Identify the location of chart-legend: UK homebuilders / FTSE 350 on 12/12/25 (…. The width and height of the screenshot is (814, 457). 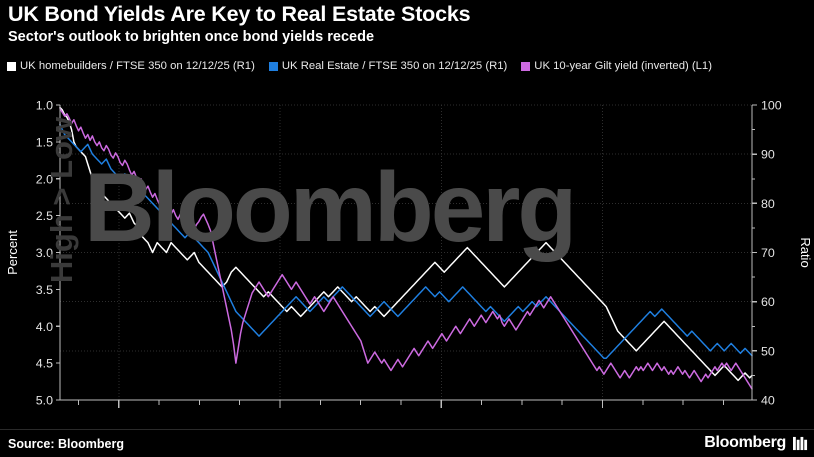
(359, 66).